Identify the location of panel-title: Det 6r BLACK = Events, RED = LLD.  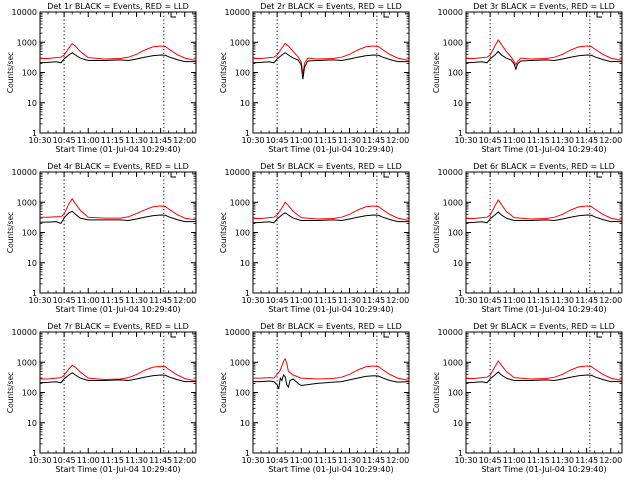
(544, 166).